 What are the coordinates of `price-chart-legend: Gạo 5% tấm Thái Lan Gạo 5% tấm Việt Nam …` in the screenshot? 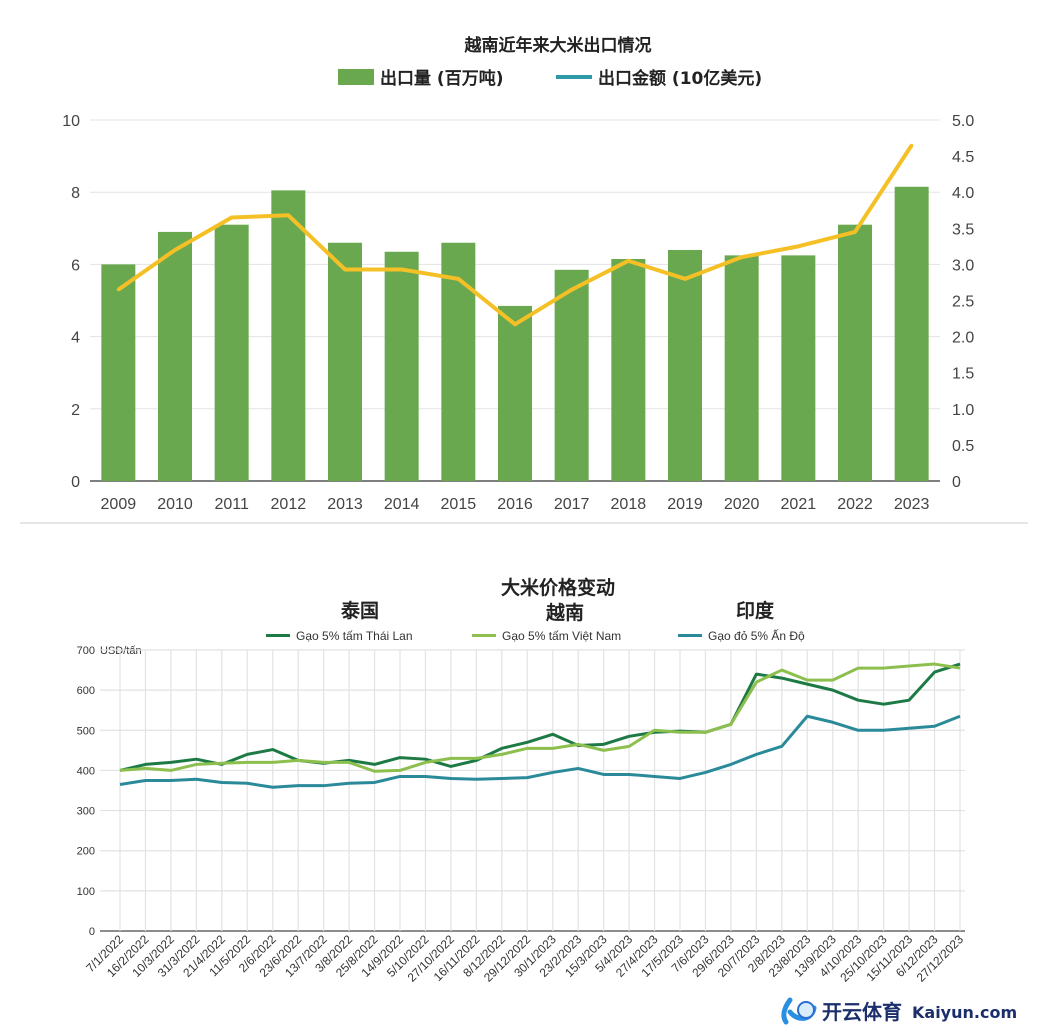 It's located at (535, 635).